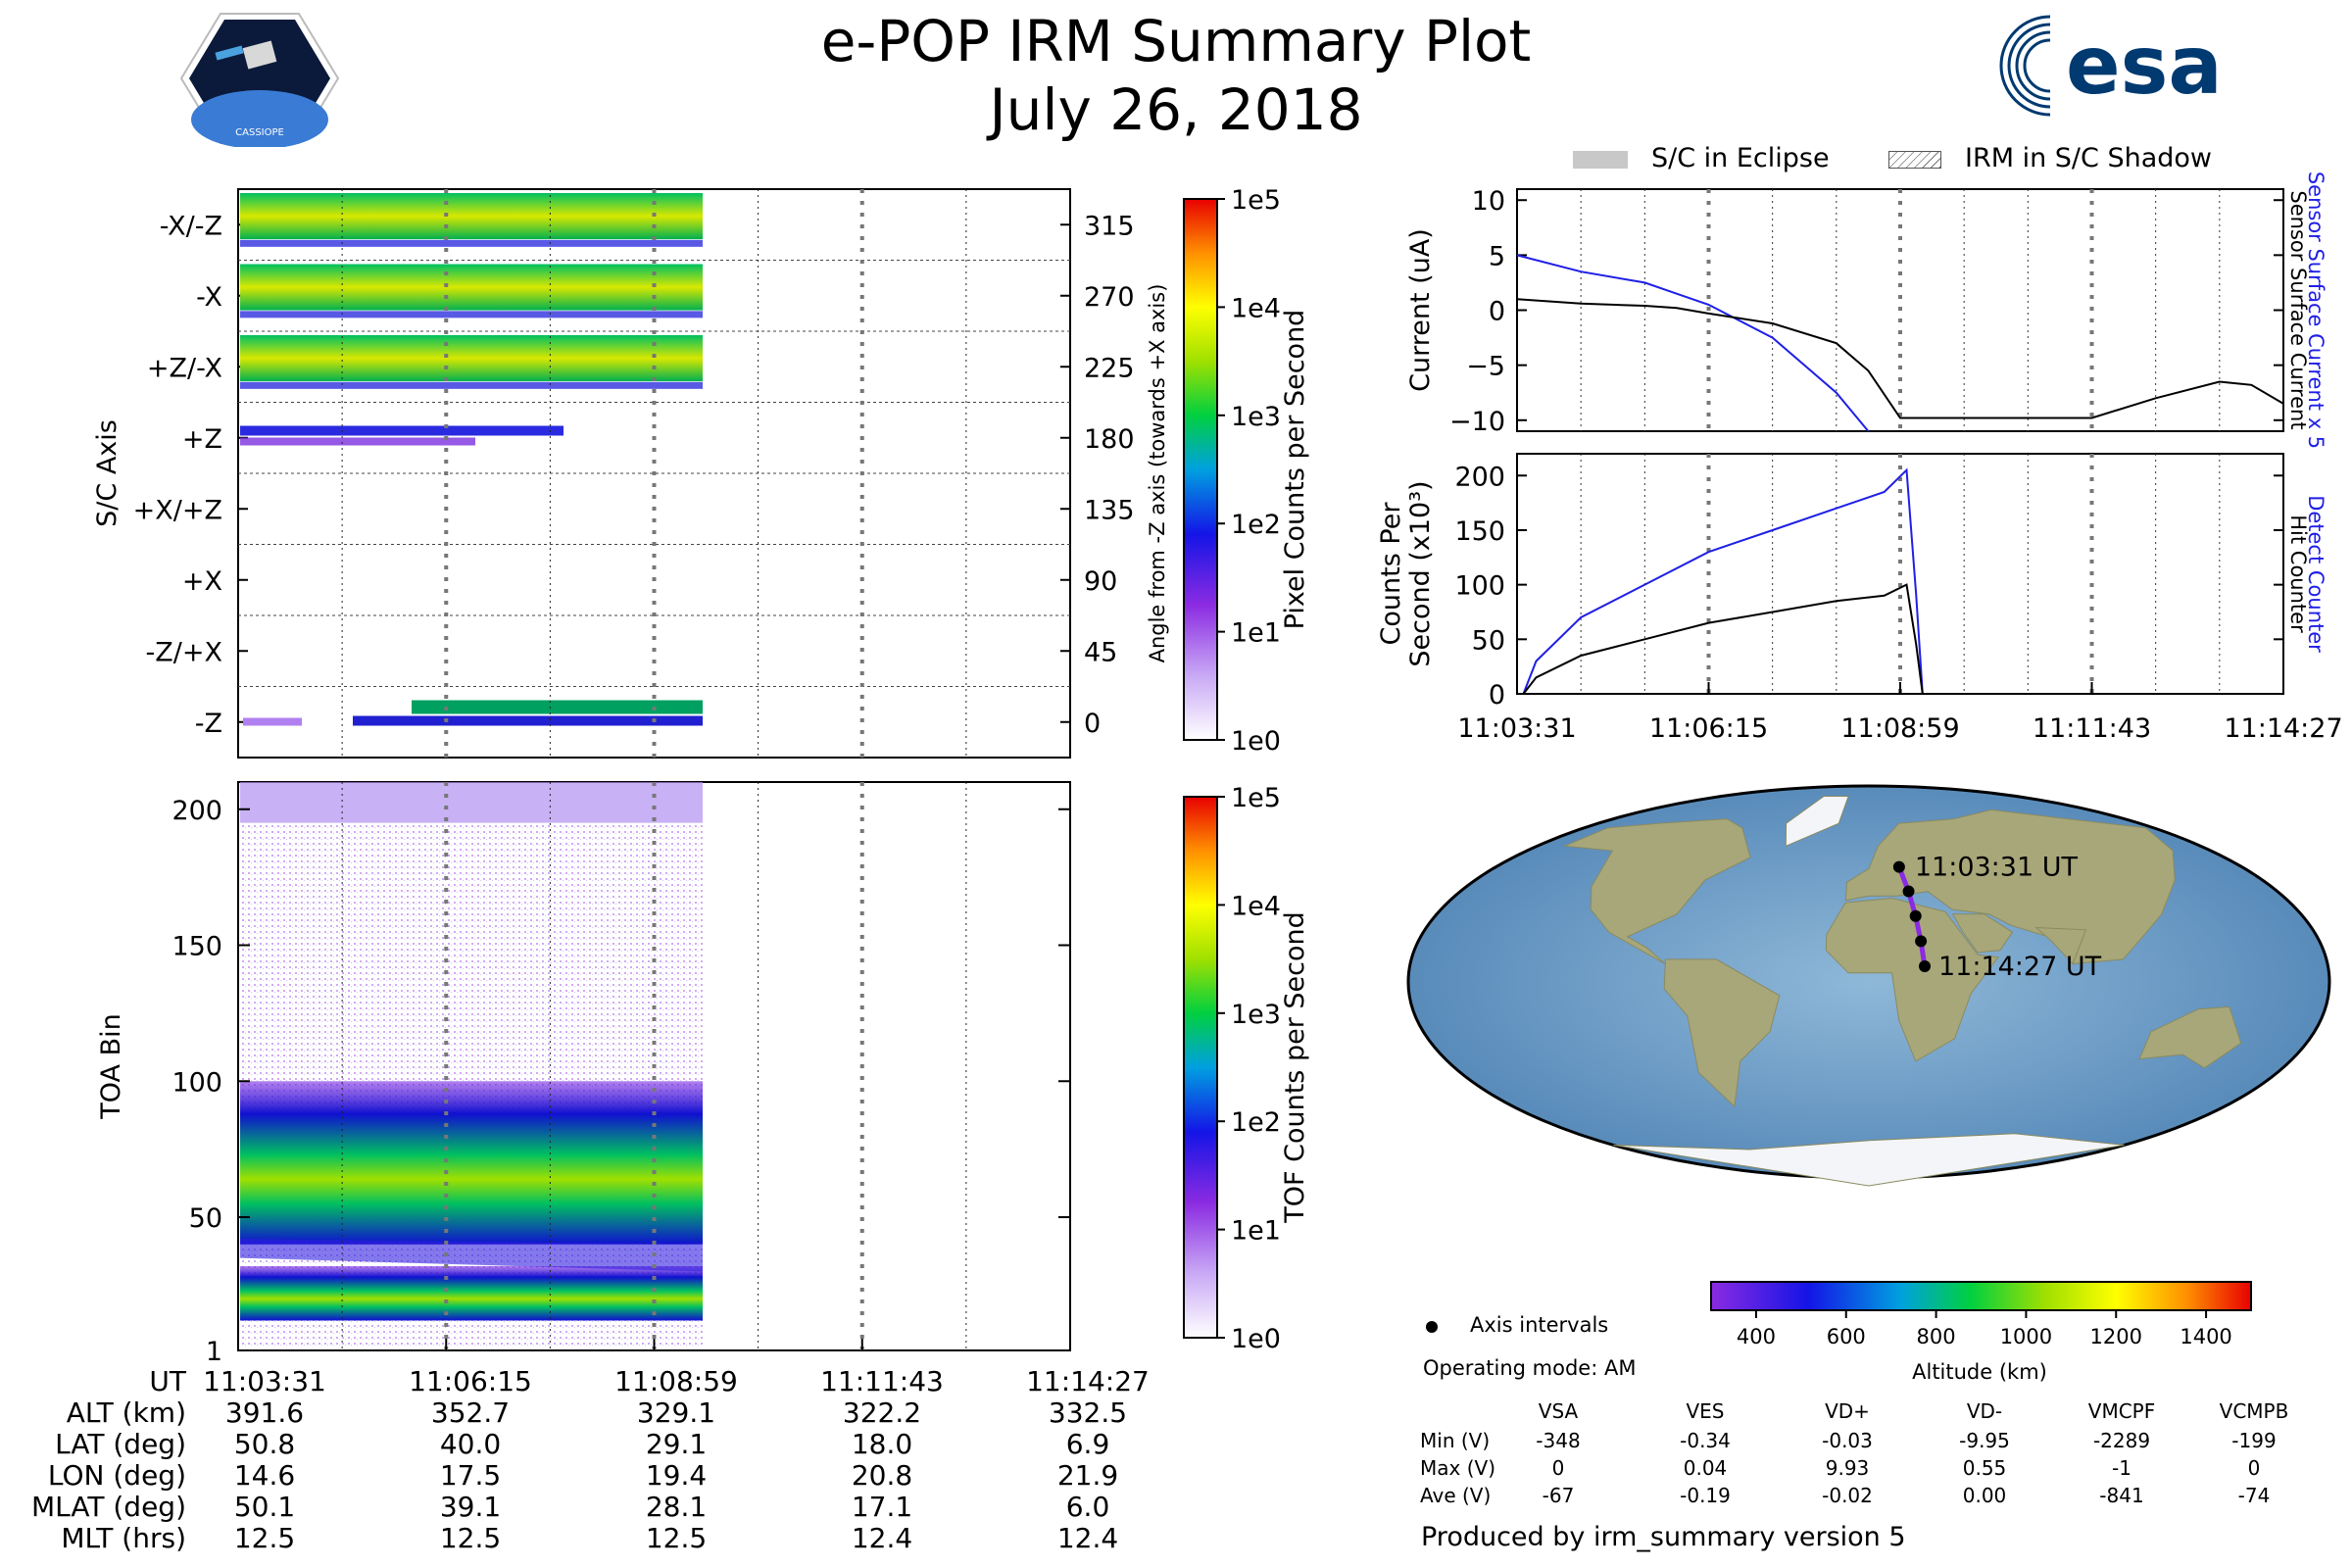 This screenshot has width=2352, height=1568. Describe the element at coordinates (184, 368) in the screenshot. I see `angle-axis-label: +Z/-X` at that location.